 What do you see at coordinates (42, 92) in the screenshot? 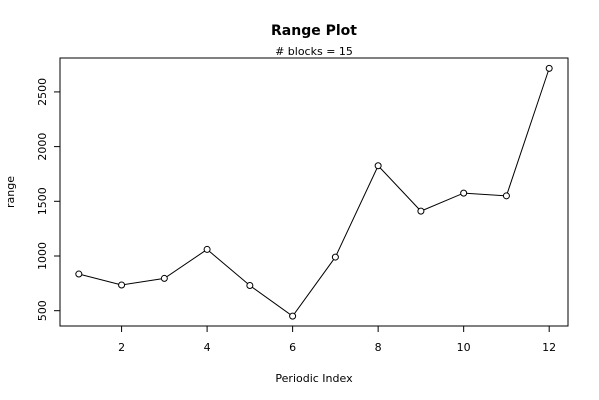
I see `y-tick-label: 2500` at bounding box center [42, 92].